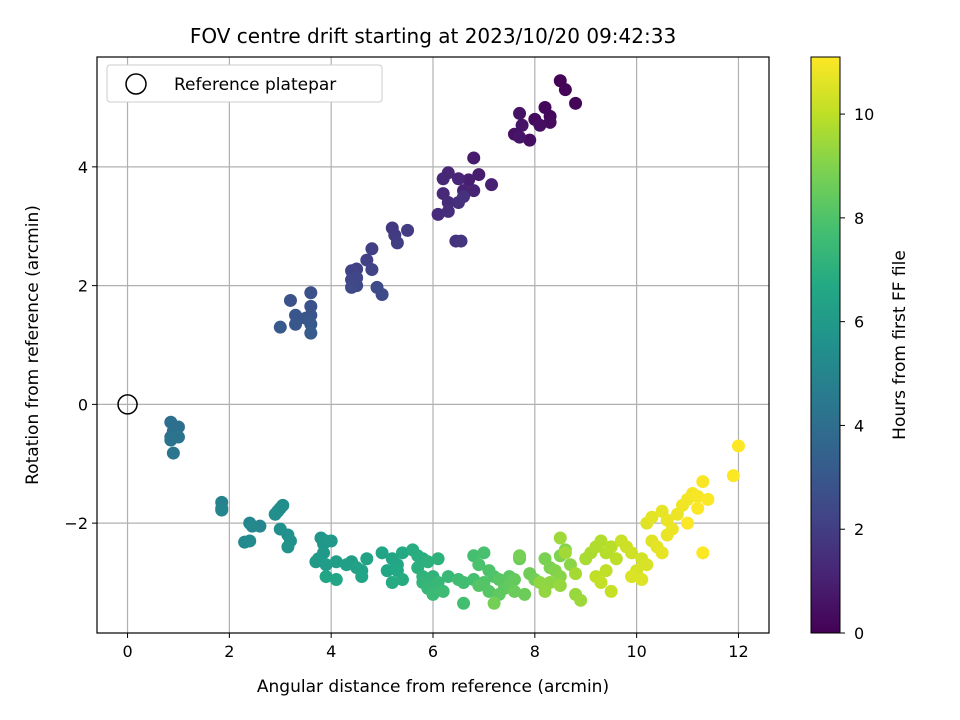  I want to click on legend-box, so click(244, 83).